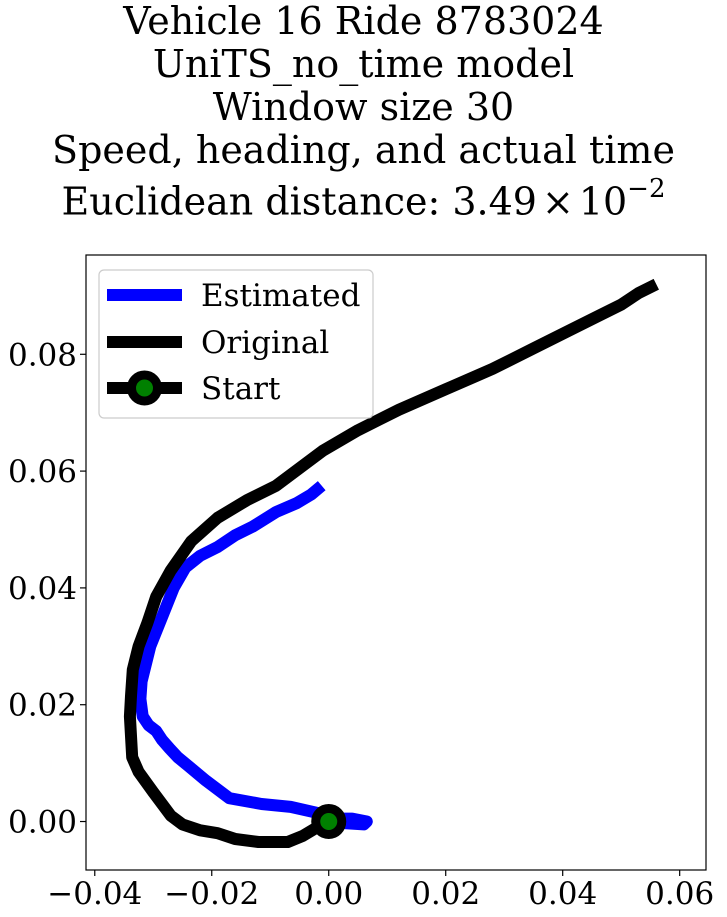 This screenshot has width=727, height=917. I want to click on y-tick-label: 0.04, so click(42, 589).